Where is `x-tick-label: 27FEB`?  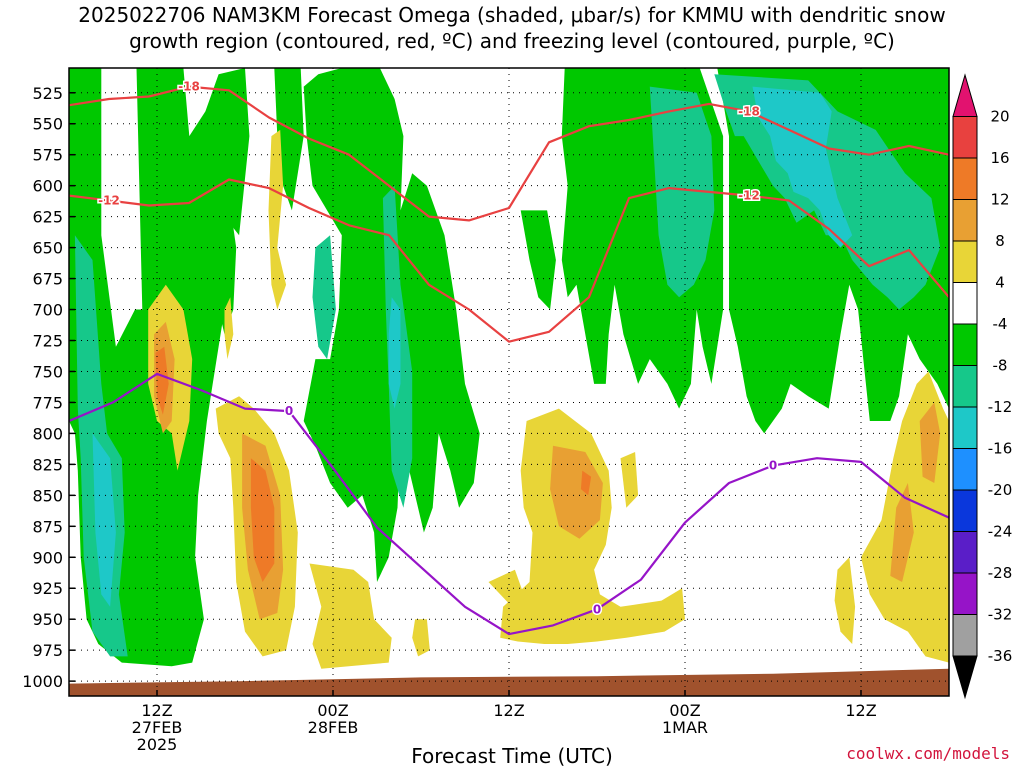 x-tick-label: 27FEB is located at coordinates (157, 727).